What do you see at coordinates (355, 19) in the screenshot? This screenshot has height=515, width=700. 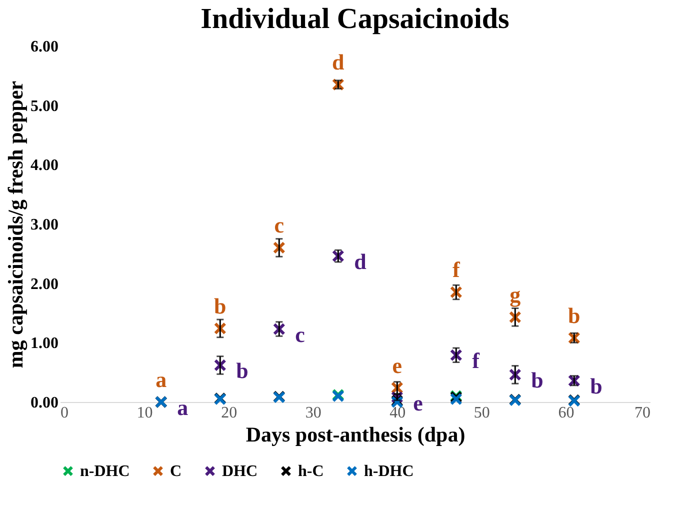 I see `chart-title: Individual Capsaicinoids` at bounding box center [355, 19].